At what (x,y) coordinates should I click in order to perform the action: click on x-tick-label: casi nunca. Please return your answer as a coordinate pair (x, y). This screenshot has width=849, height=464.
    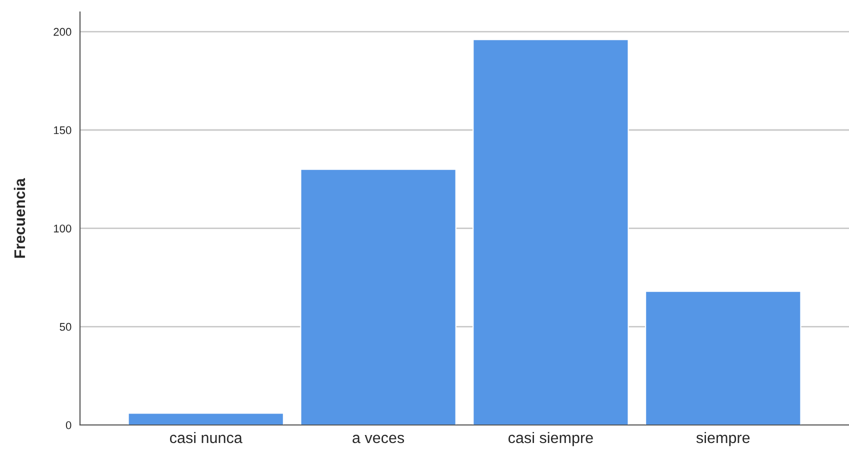
    Looking at the image, I should click on (206, 438).